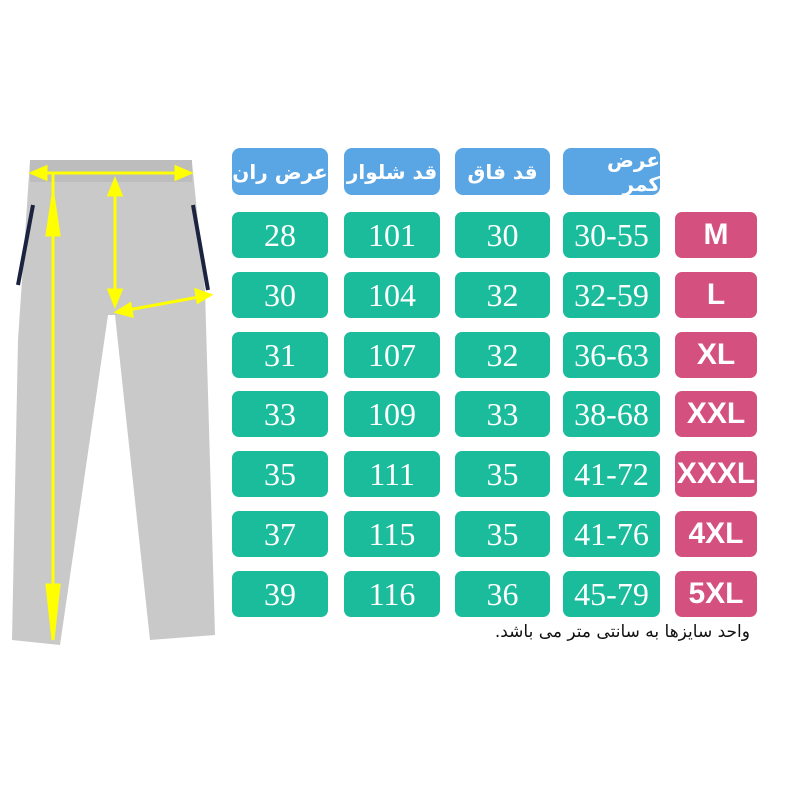 The height and width of the screenshot is (800, 800). I want to click on cell-thigh: 31, so click(280, 355).